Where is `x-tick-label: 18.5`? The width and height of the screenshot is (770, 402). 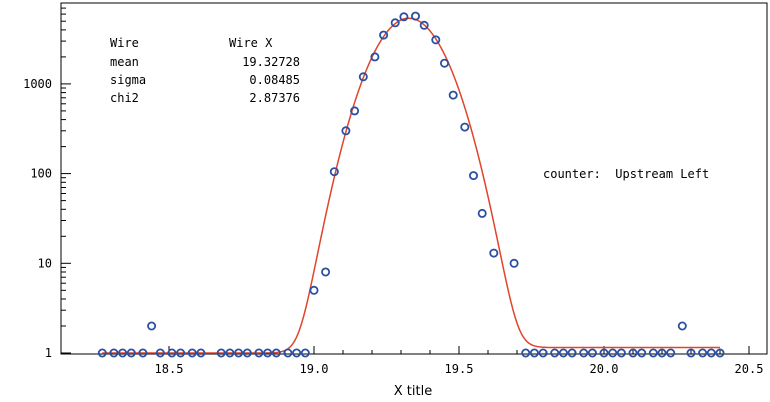
x-tick-label: 18.5 is located at coordinates (169, 369).